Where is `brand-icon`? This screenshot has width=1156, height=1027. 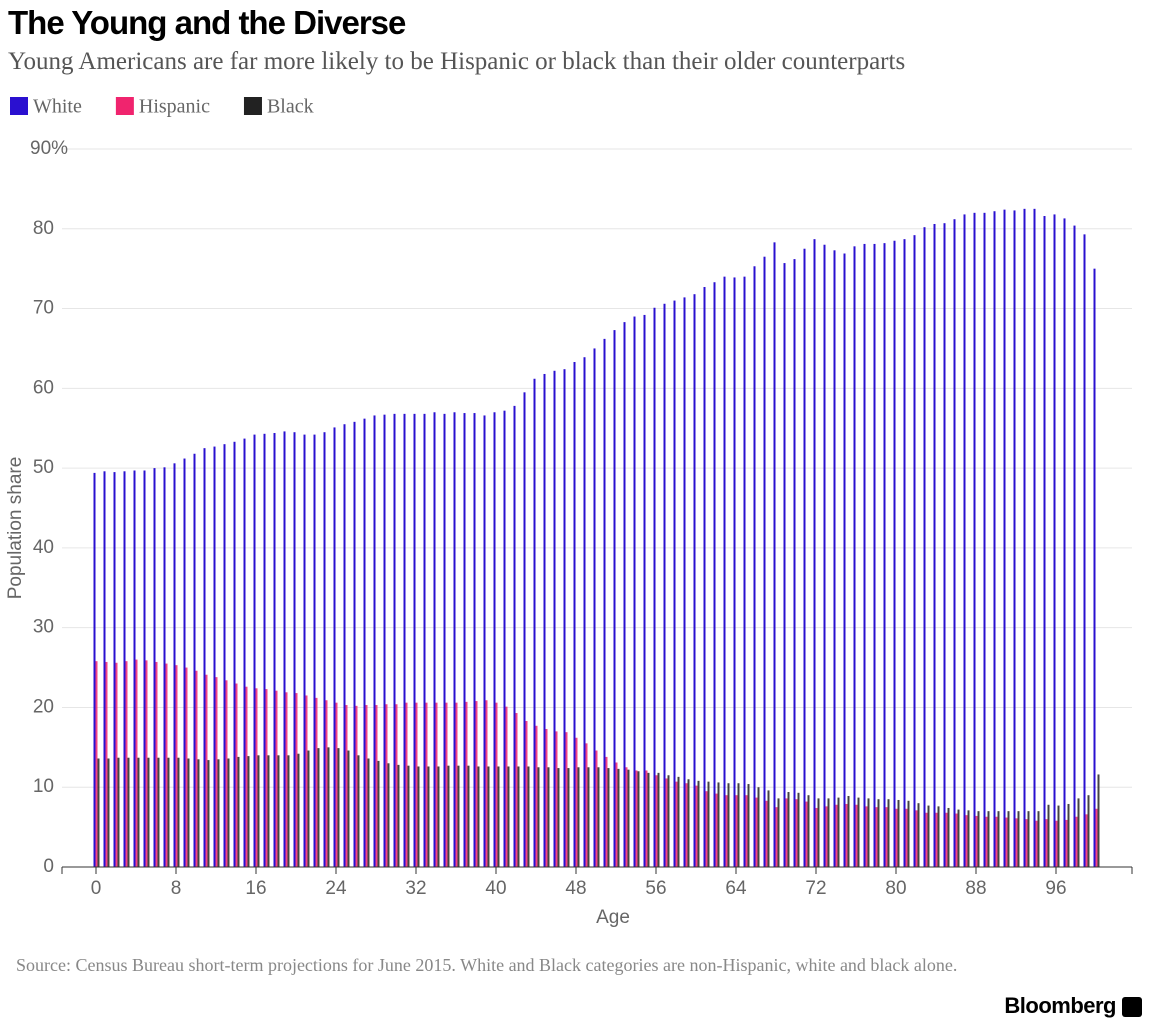
brand-icon is located at coordinates (1132, 1007).